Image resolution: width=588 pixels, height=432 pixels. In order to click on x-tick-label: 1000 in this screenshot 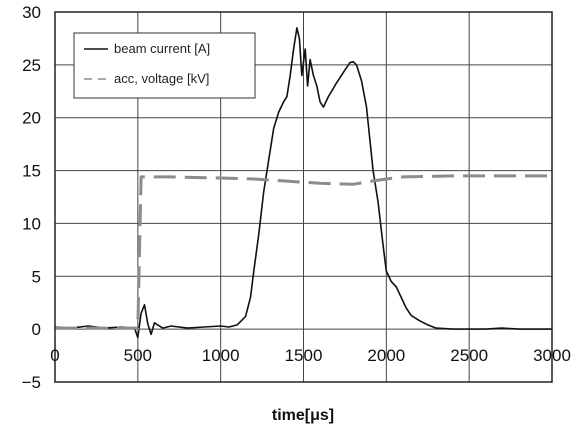, I will do `click(221, 355)`.